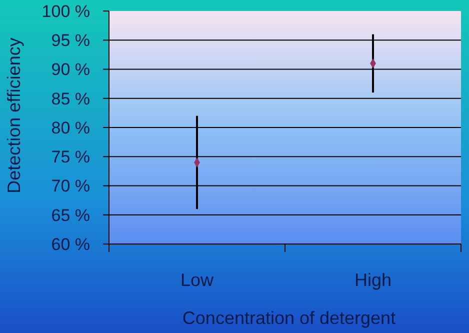 The width and height of the screenshot is (469, 333). I want to click on y-tick-label: 80 %, so click(70, 128).